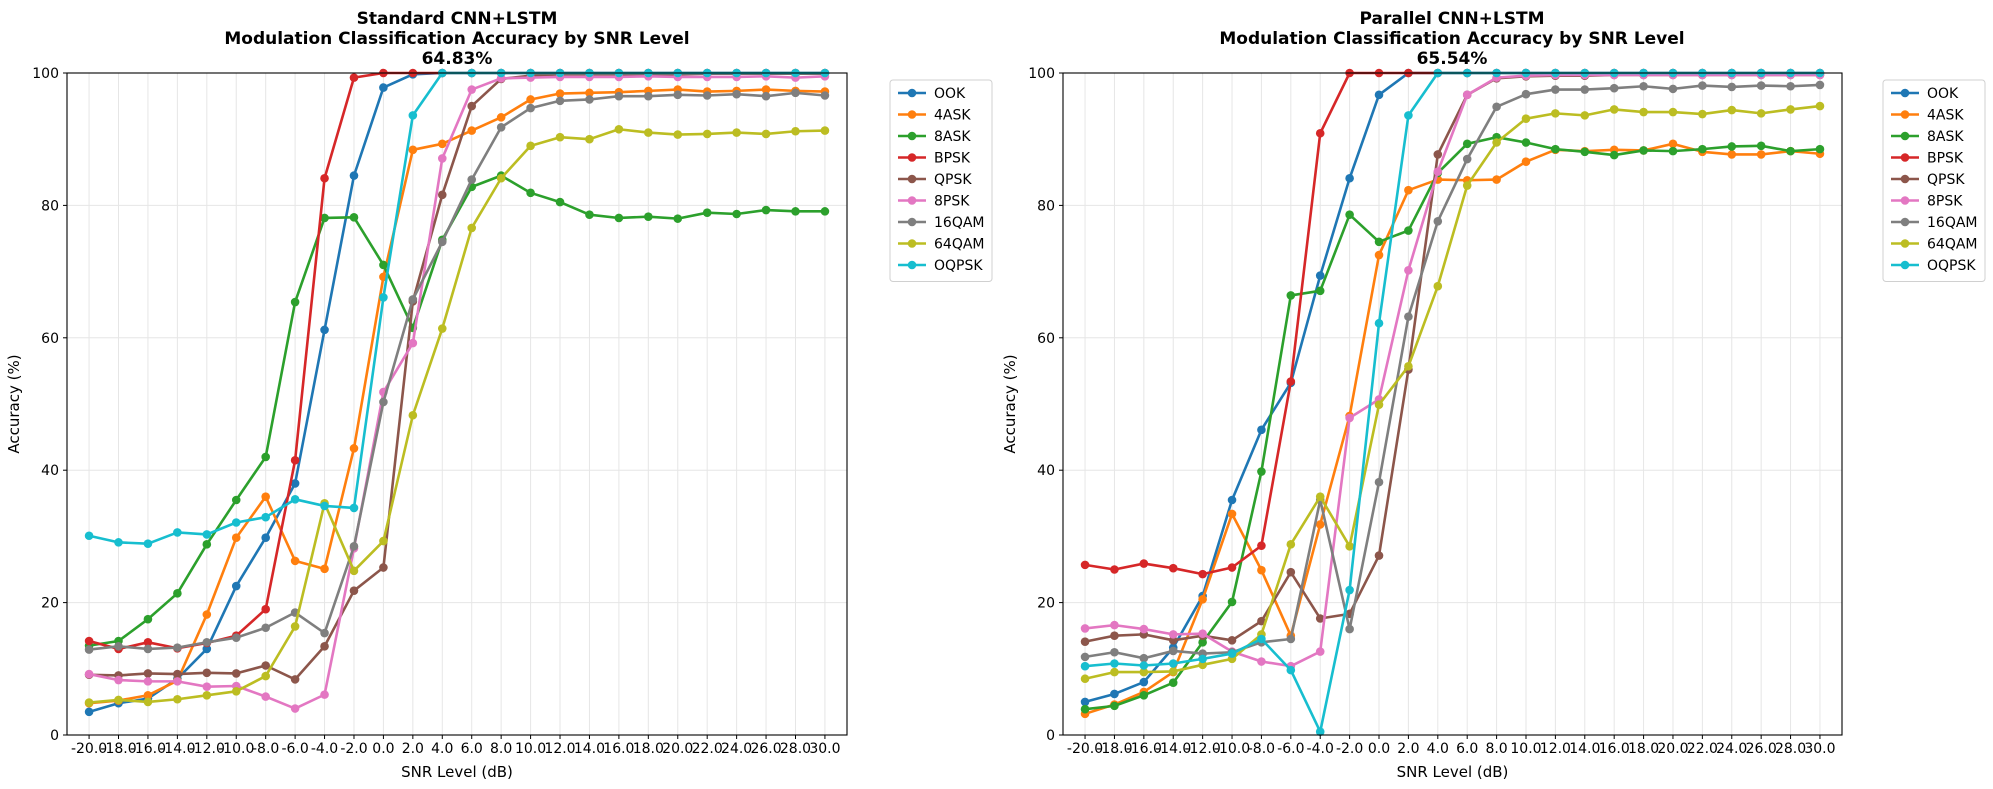 Image resolution: width=1993 pixels, height=789 pixels. What do you see at coordinates (457, 772) in the screenshot?
I see `x-axis-label: SNR Level (dB)` at bounding box center [457, 772].